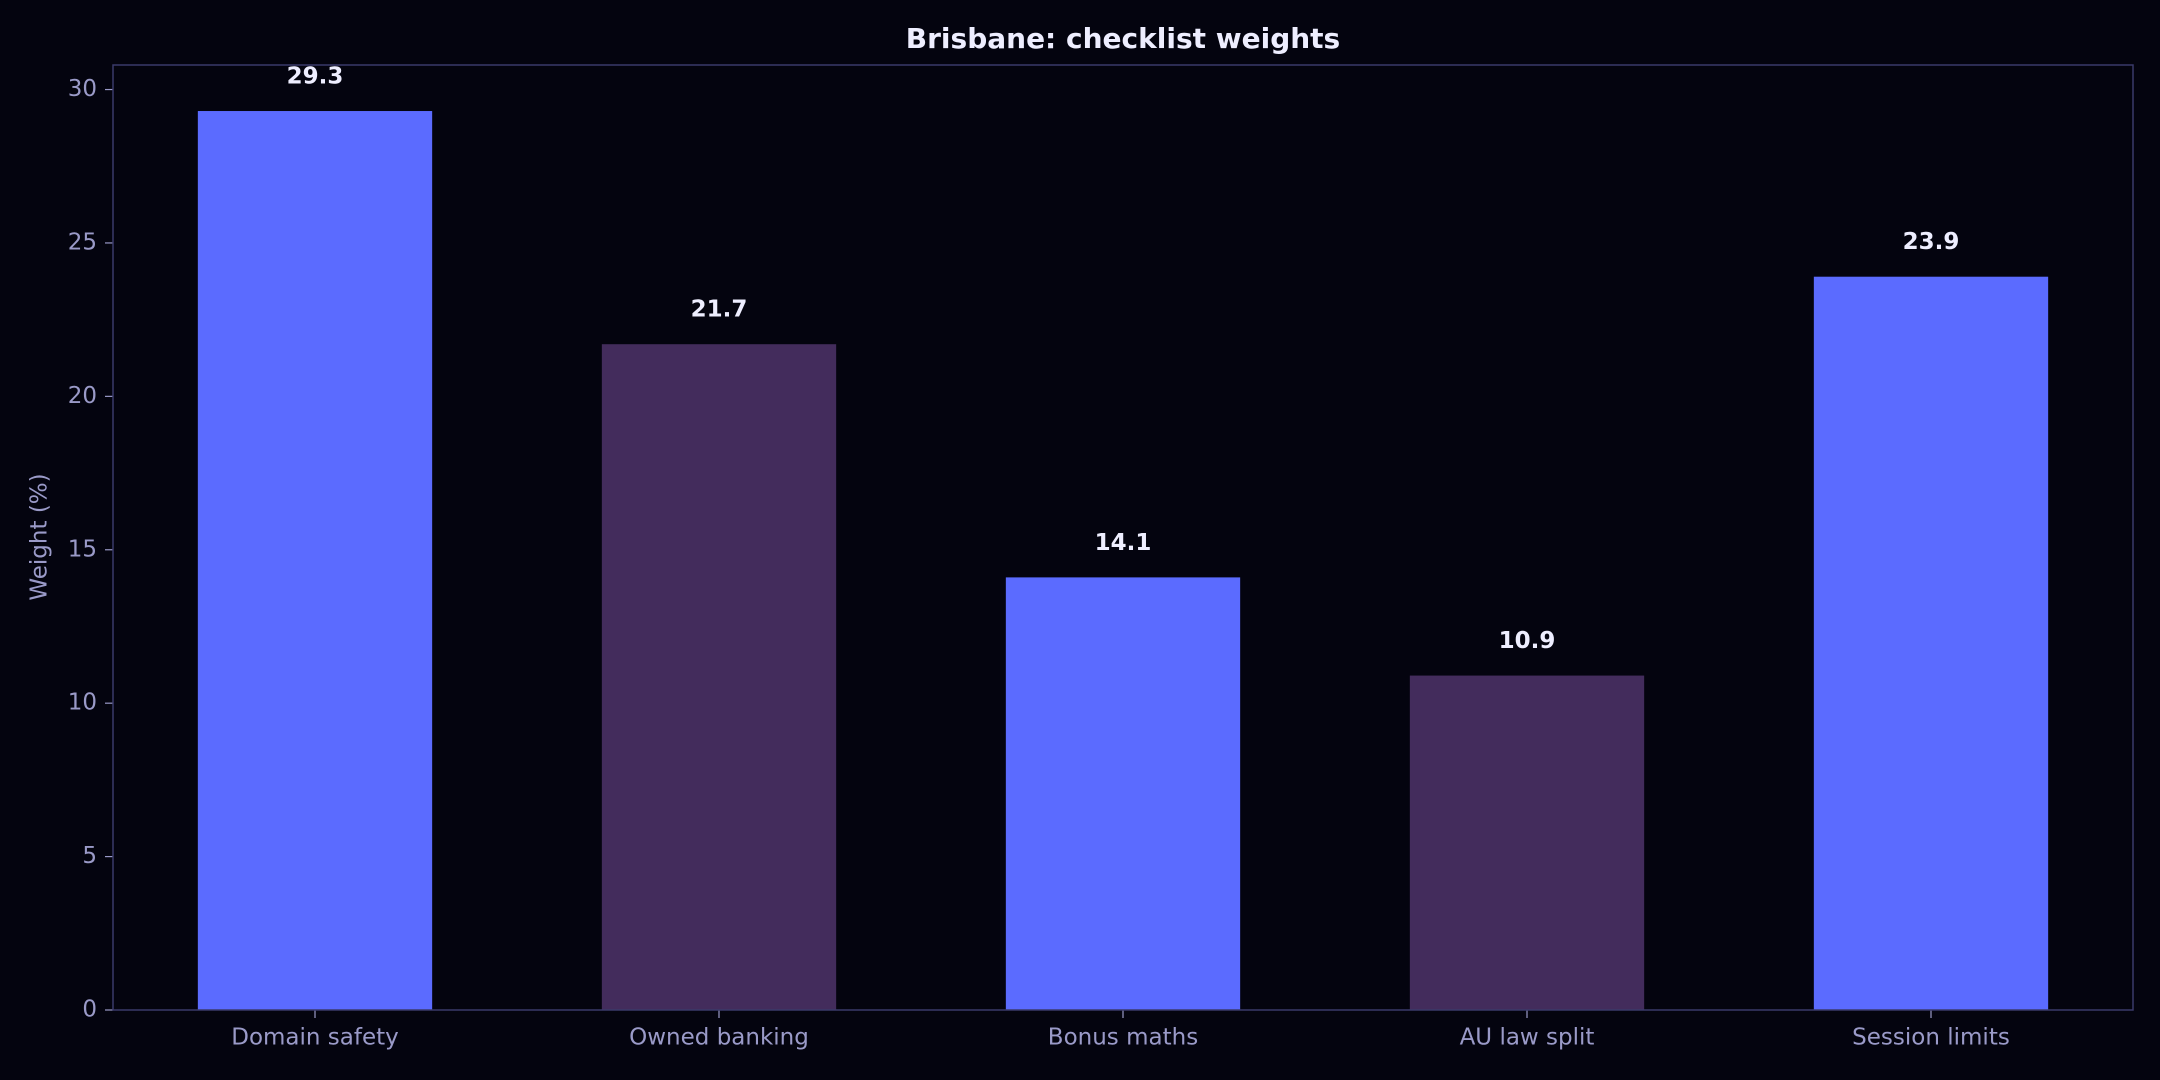  What do you see at coordinates (82, 89) in the screenshot?
I see `y-tick-label: 30` at bounding box center [82, 89].